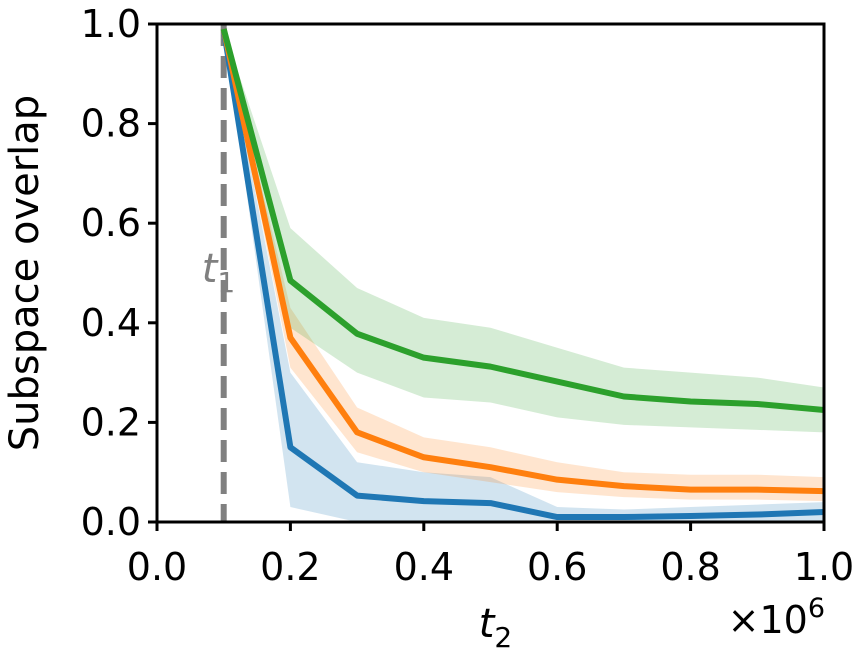 The height and width of the screenshot is (651, 867). What do you see at coordinates (111, 223) in the screenshot?
I see `y-tick-label: 0.6` at bounding box center [111, 223].